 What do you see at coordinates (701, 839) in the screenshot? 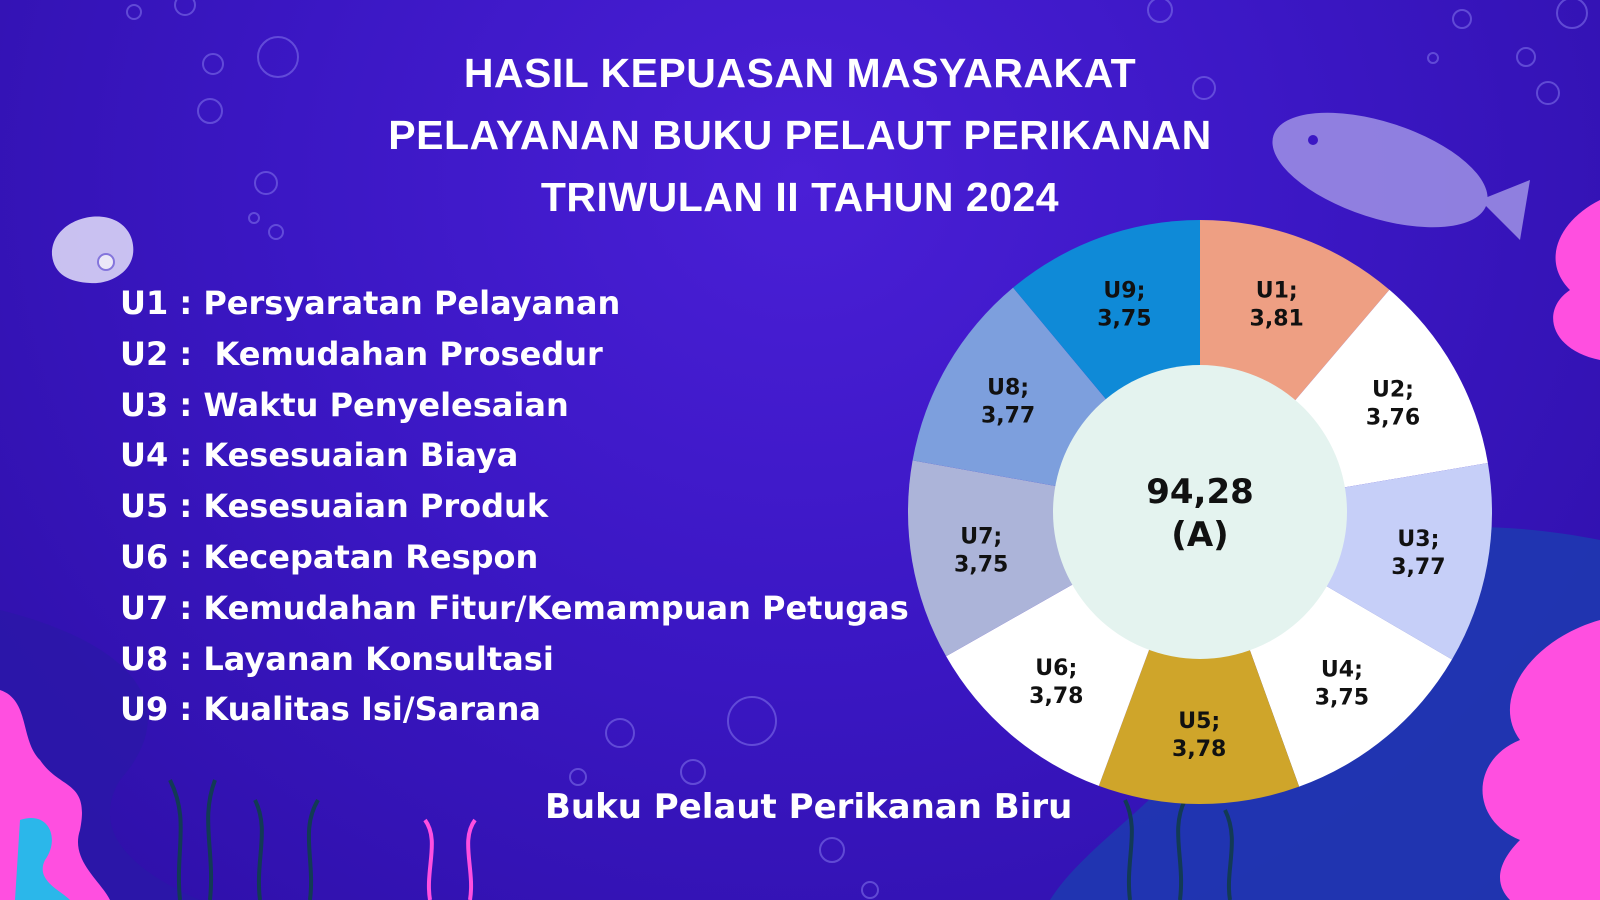
I see `seaweed-bottom` at bounding box center [701, 839].